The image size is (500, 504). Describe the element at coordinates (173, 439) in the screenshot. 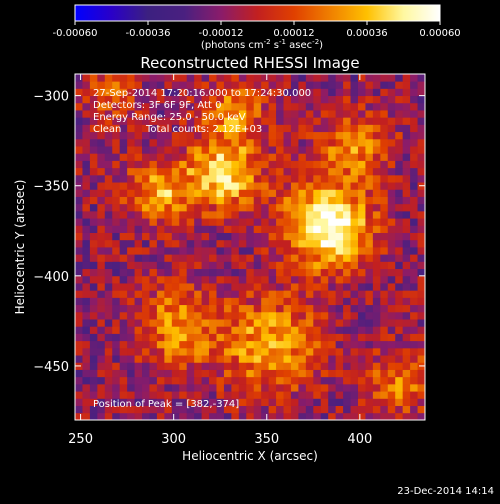

I see `x-tick-label: 300` at that location.